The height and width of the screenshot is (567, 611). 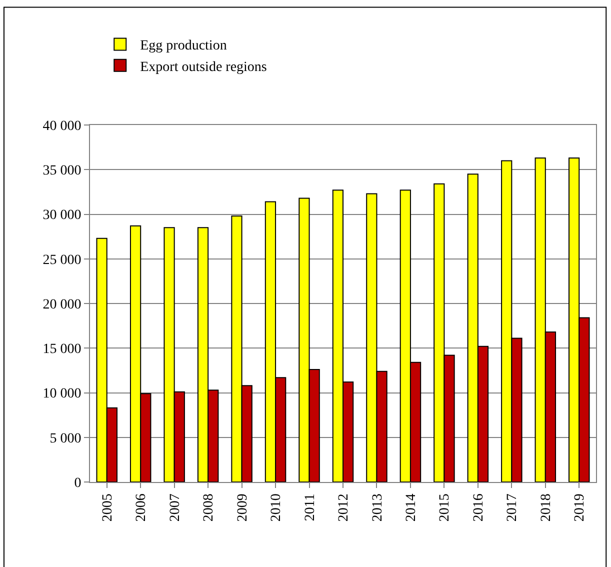 I want to click on y-tick-label: 40 000, so click(x=62, y=126).